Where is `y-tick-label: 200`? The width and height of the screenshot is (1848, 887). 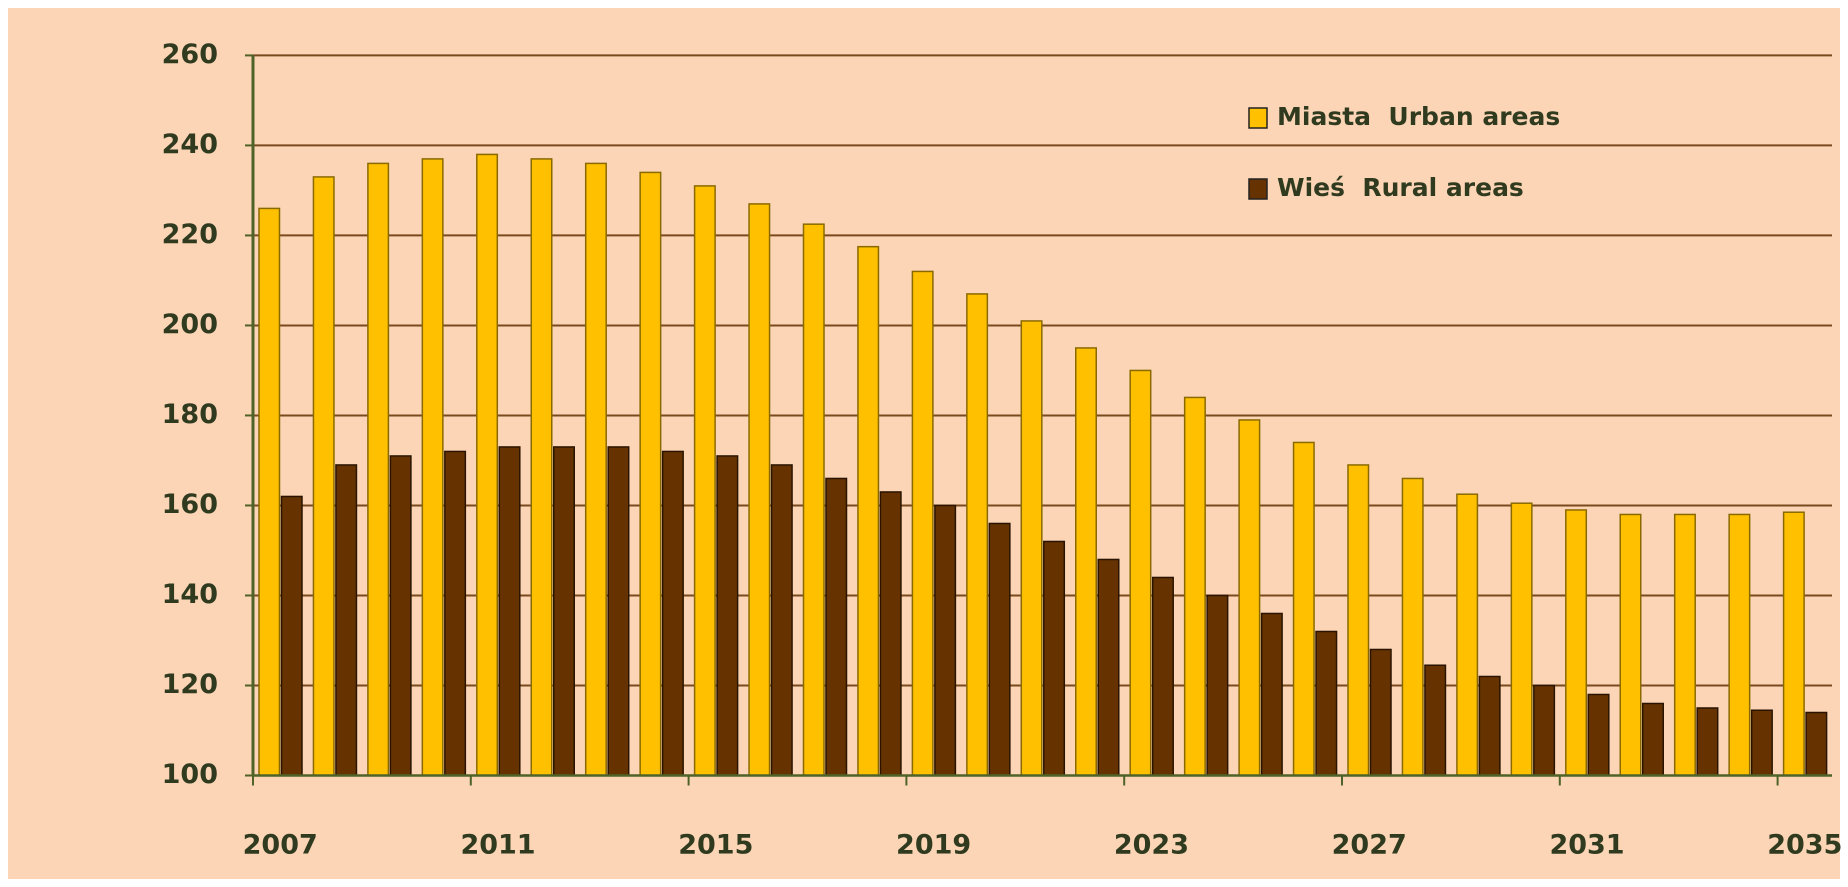
y-tick-label: 200 is located at coordinates (190, 324).